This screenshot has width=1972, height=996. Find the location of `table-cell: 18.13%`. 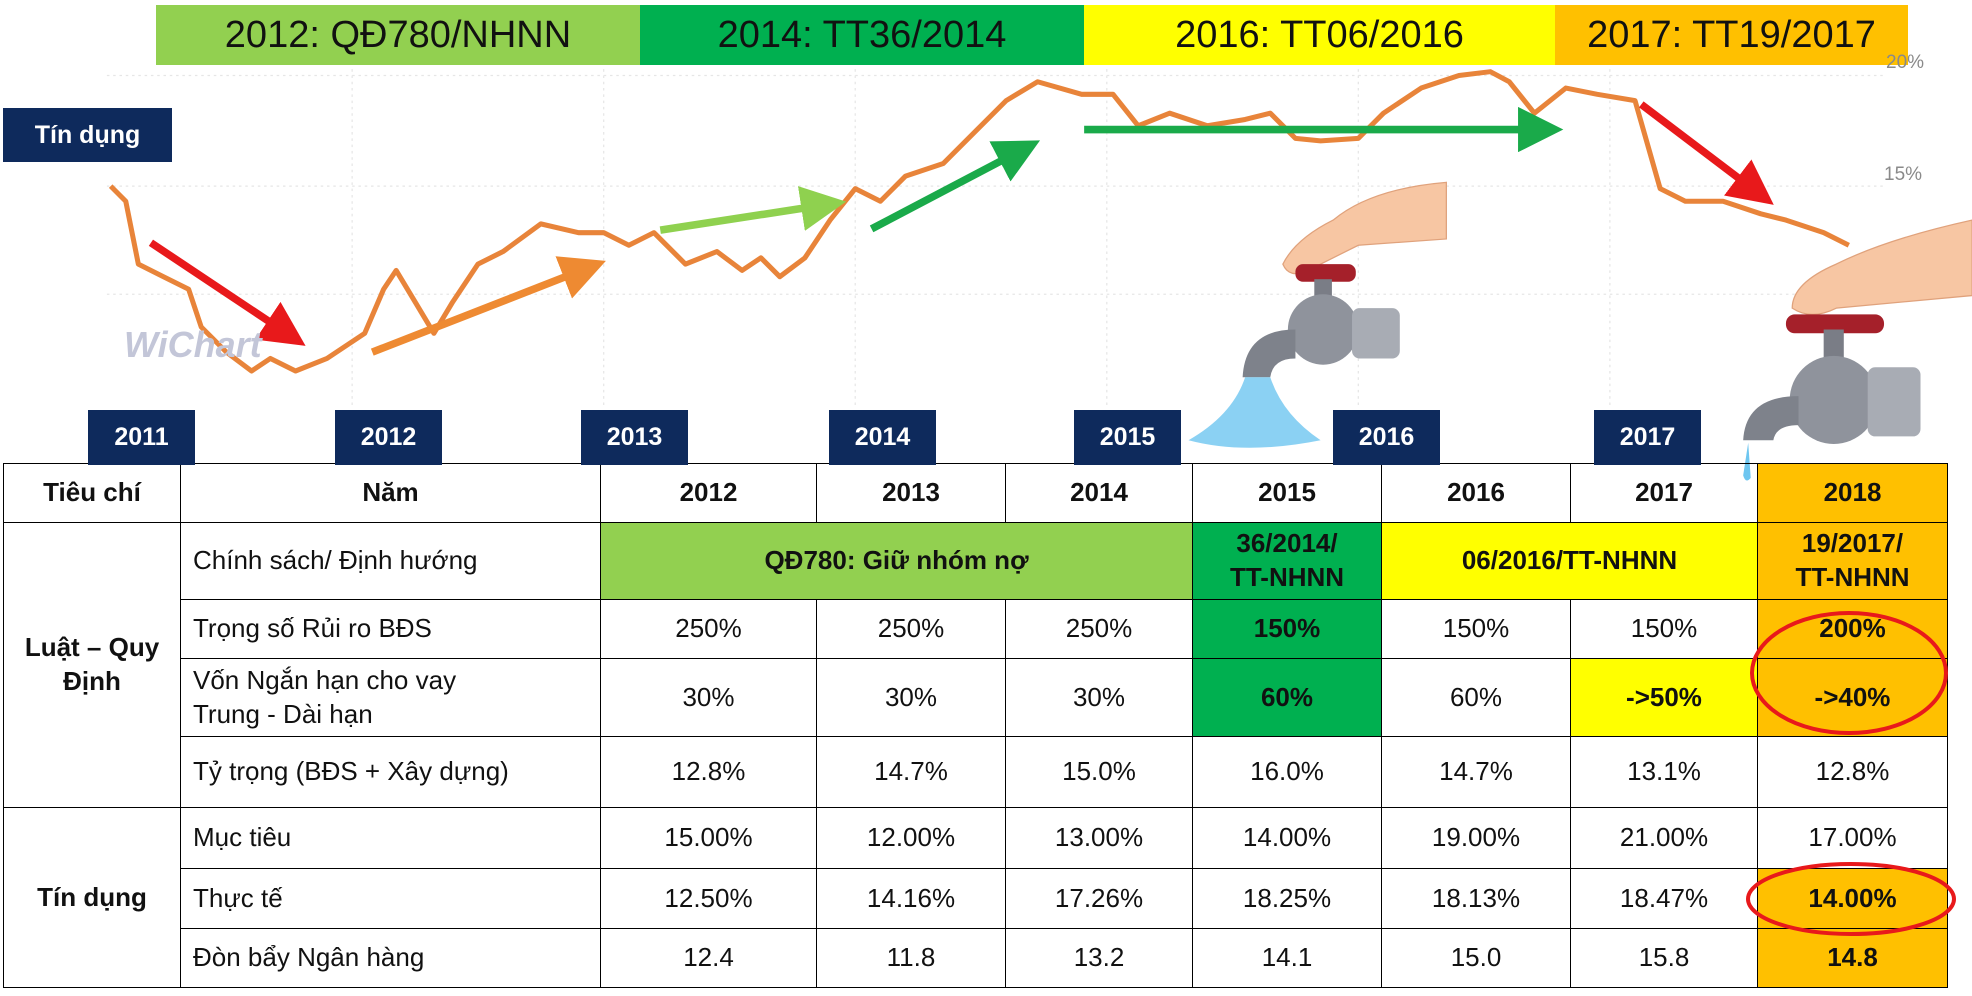

table-cell: 18.13% is located at coordinates (1476, 898).